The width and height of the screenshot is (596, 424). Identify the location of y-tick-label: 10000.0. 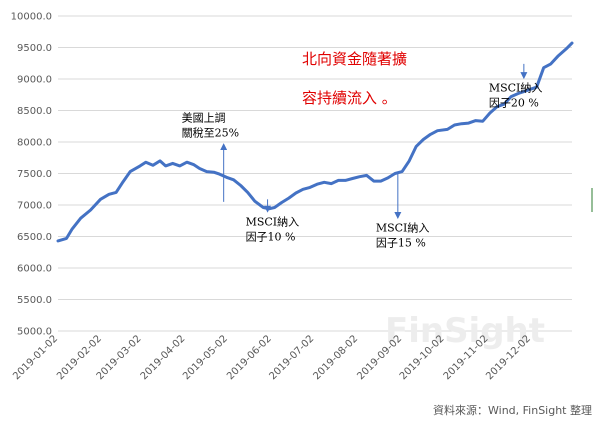
(31, 17).